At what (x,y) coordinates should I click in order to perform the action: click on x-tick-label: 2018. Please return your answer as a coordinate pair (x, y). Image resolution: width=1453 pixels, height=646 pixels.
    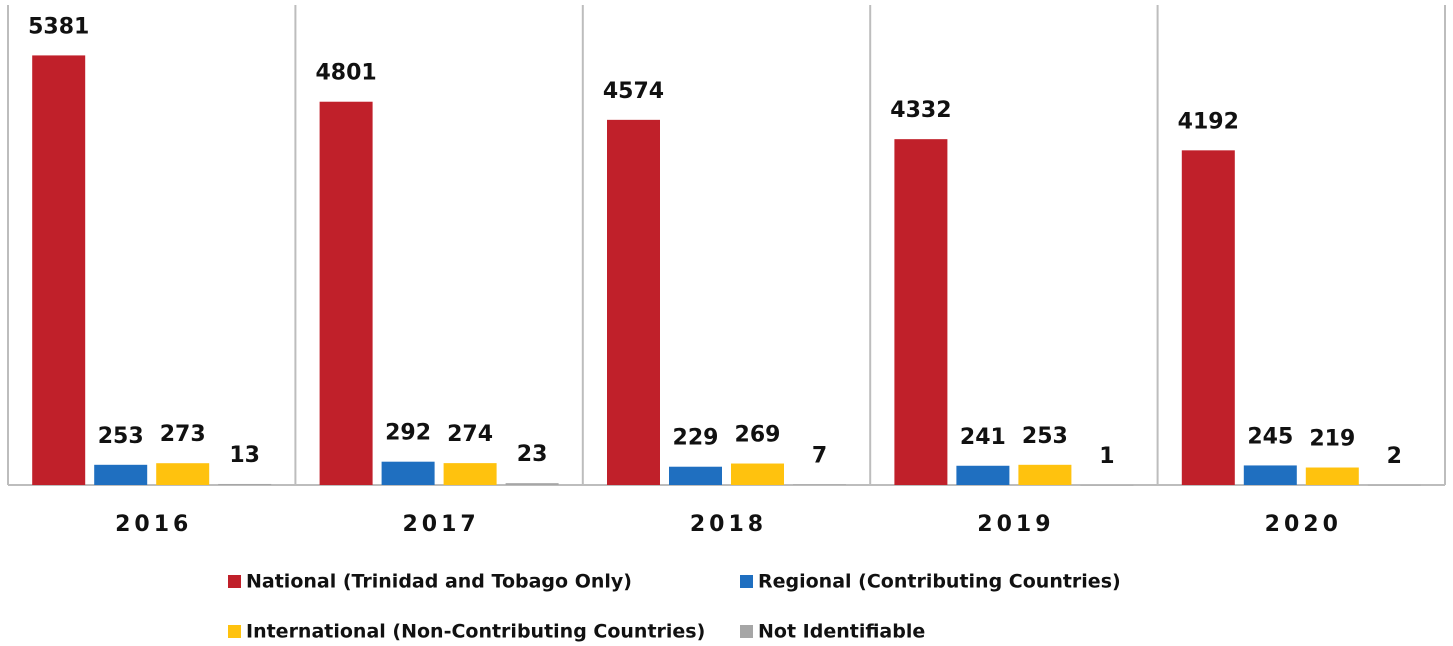
    Looking at the image, I should click on (728, 524).